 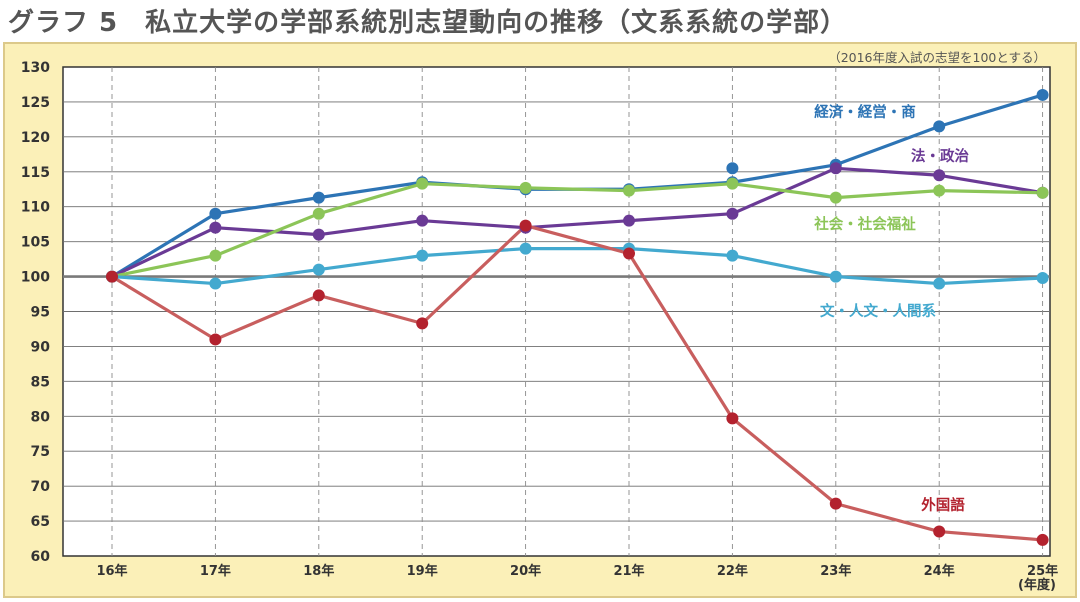 I want to click on base-year-note: （2016年度入試の志望を100とする）, so click(x=937, y=57).